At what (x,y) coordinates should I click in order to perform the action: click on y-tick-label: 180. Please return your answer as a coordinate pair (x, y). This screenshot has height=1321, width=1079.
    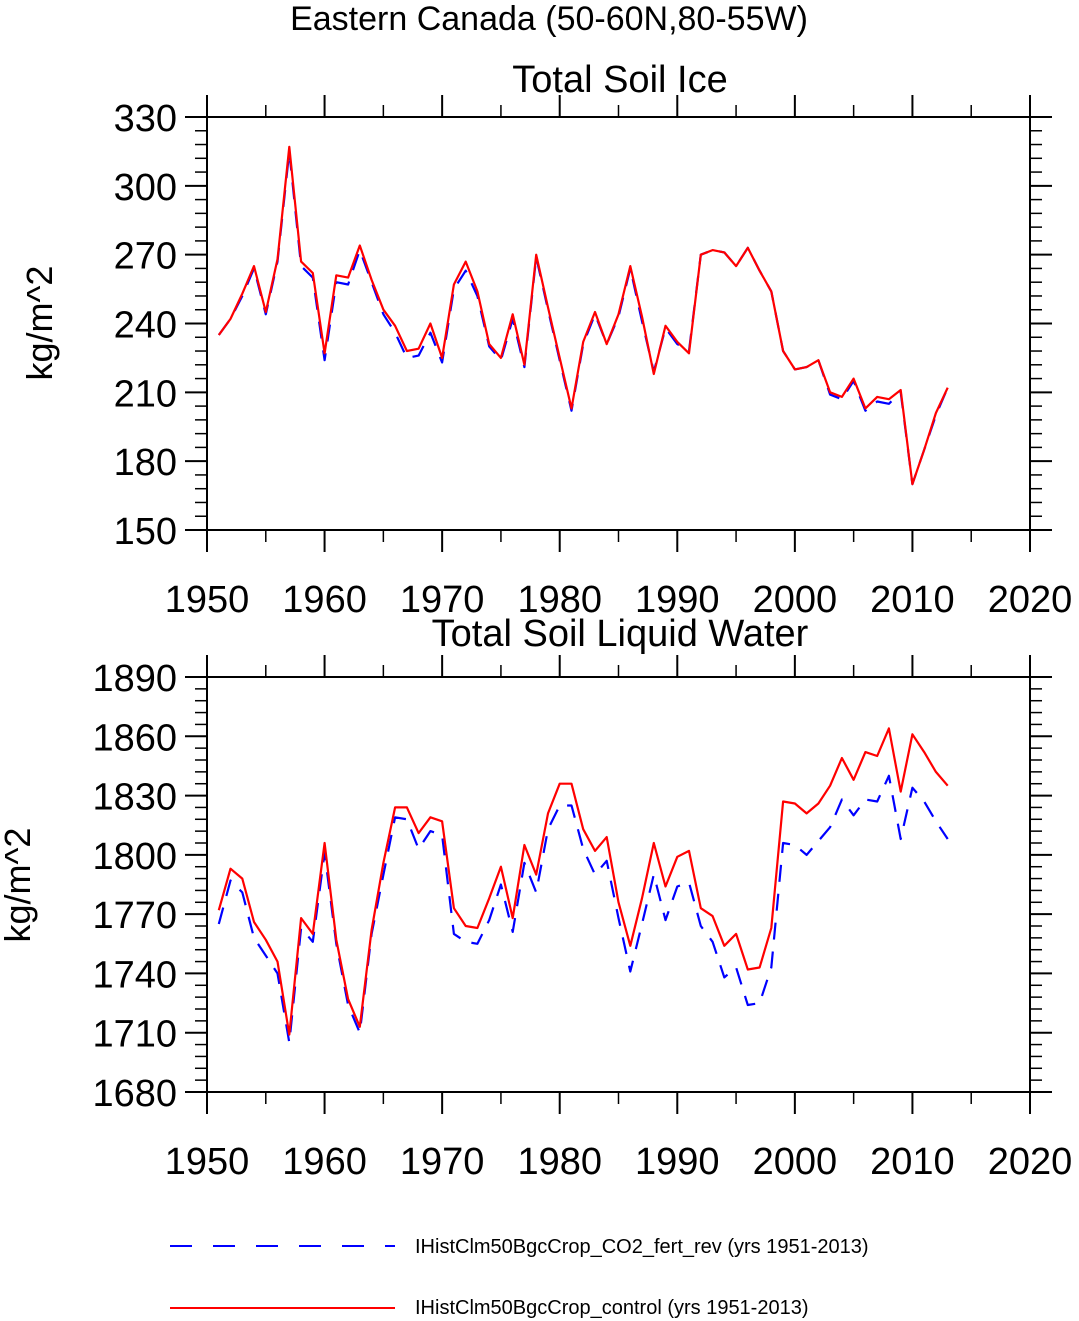
    Looking at the image, I should click on (145, 463).